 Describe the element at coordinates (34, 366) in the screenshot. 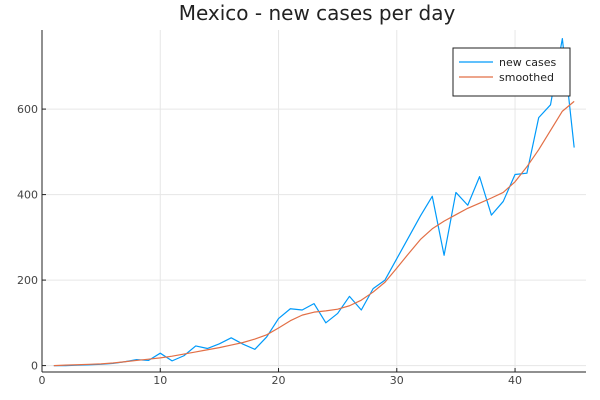

I see `y-tick-label: 0` at that location.